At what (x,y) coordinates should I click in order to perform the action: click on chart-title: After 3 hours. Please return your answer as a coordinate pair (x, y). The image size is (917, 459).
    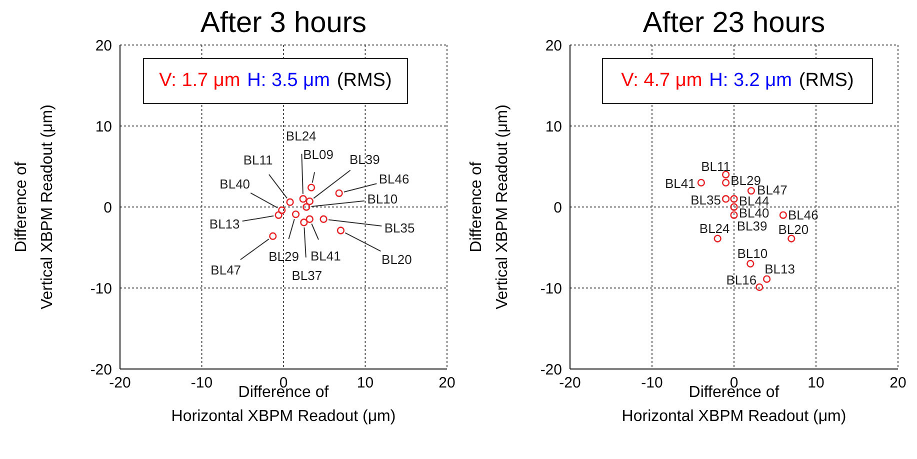
    Looking at the image, I should click on (283, 23).